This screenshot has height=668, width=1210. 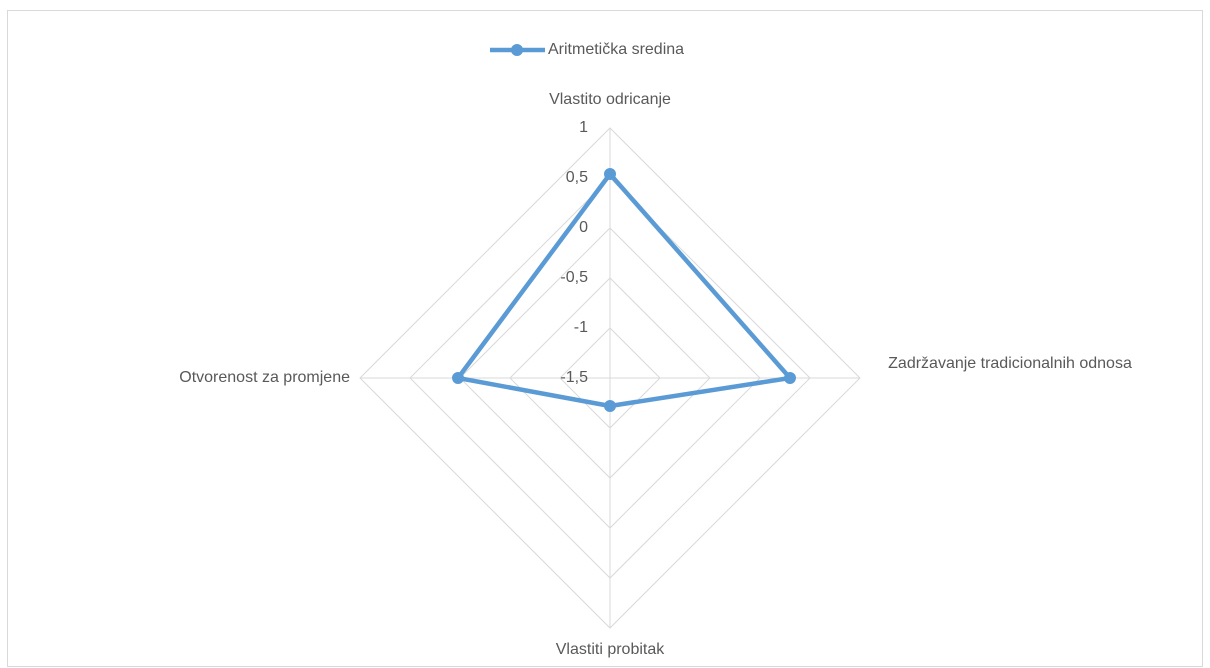 What do you see at coordinates (264, 377) in the screenshot?
I see `category-label: Otvorenost za promjene` at bounding box center [264, 377].